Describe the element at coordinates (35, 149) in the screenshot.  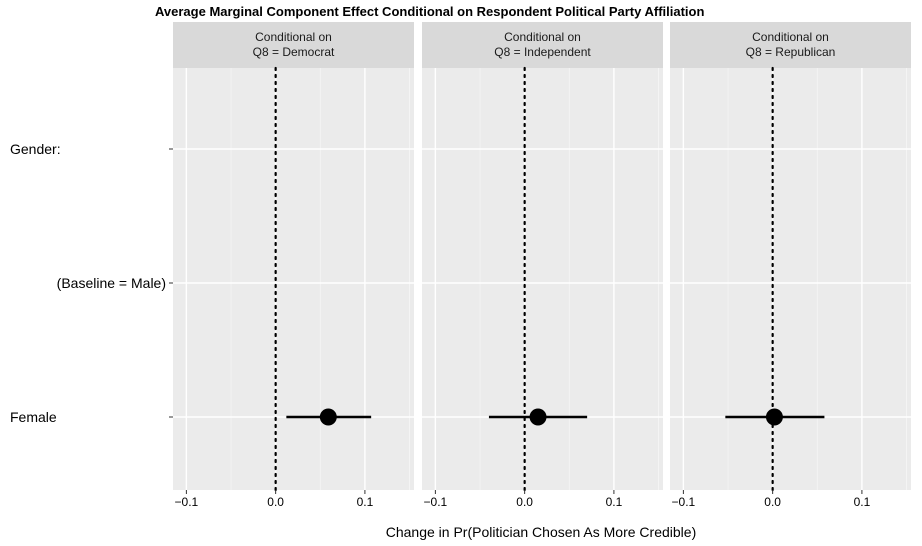
I see `y-tick-label: Gender:` at that location.